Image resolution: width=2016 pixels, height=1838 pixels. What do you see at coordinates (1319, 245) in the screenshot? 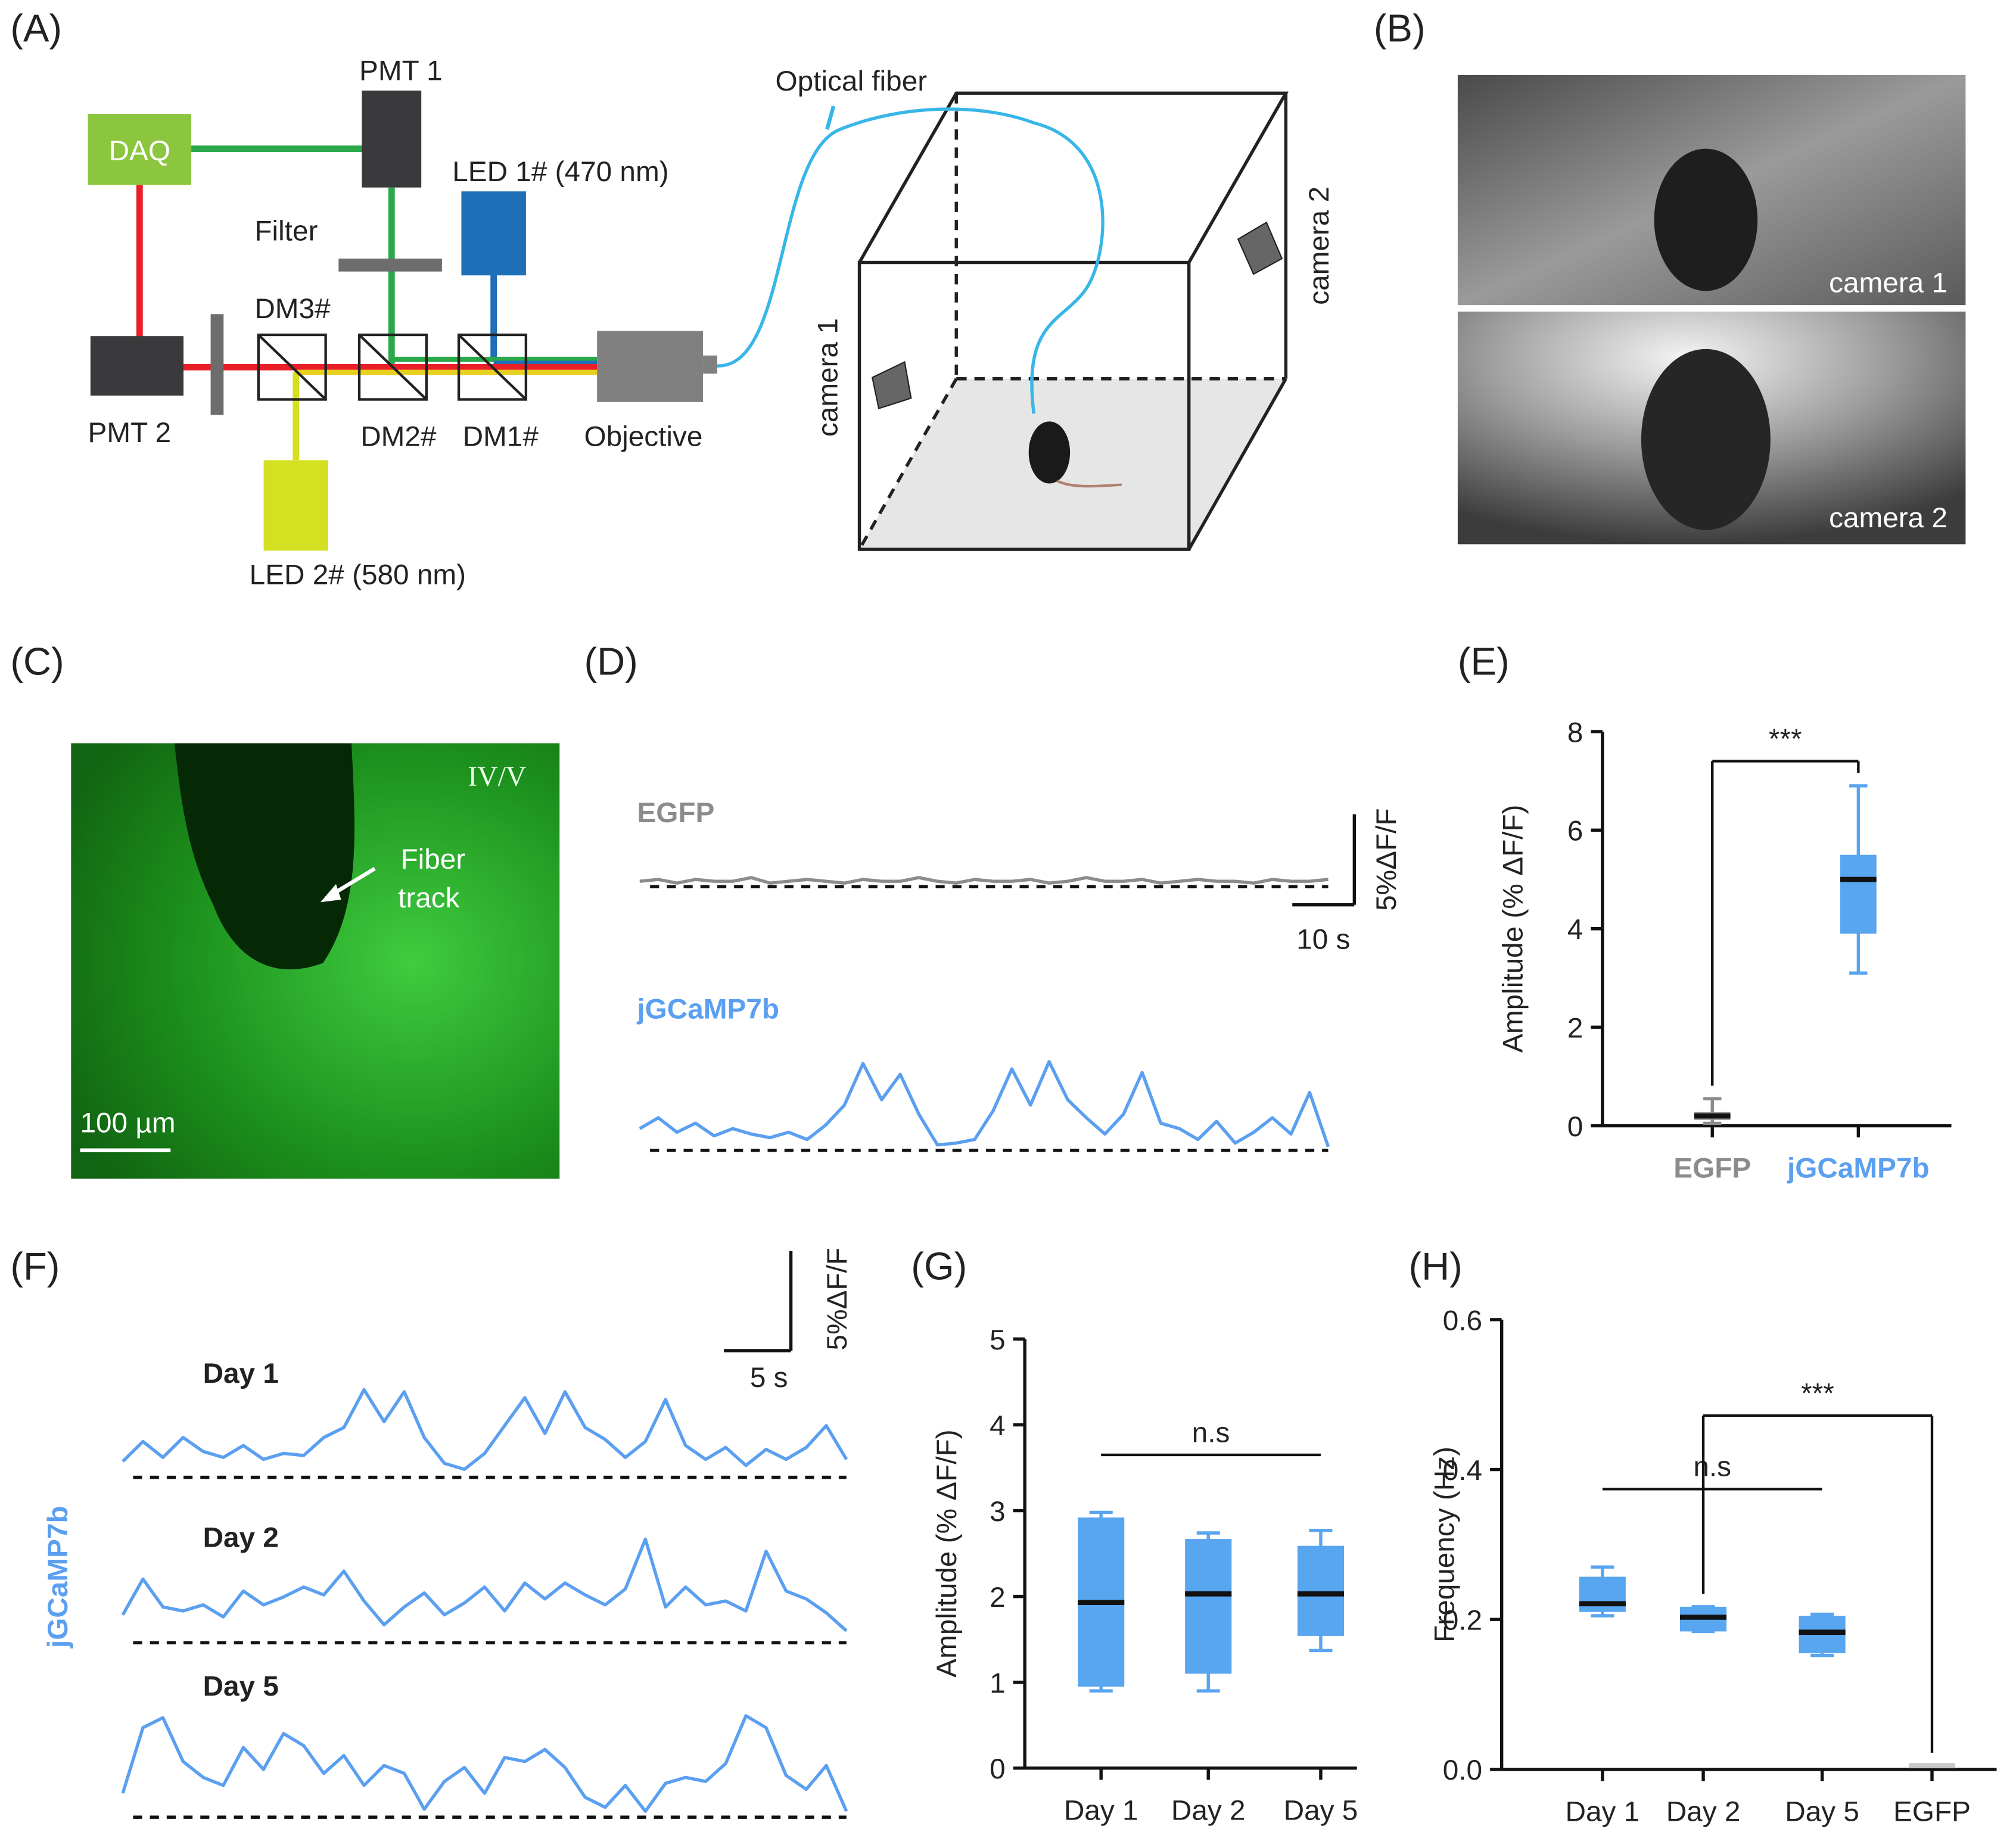
I see `camera-label: camera 2` at bounding box center [1319, 245].